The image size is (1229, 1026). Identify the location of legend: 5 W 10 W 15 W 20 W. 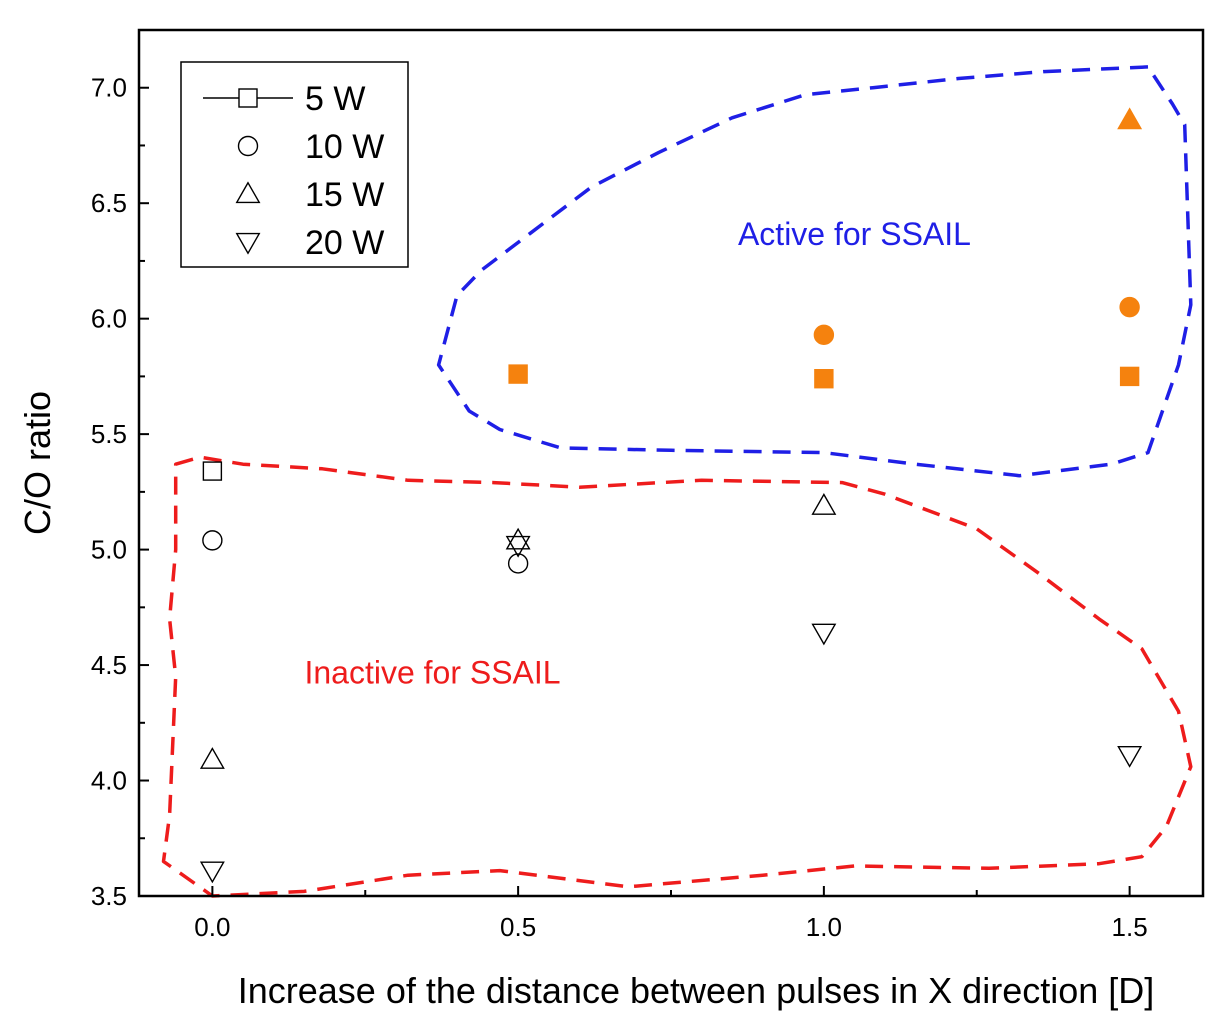
(294, 164).